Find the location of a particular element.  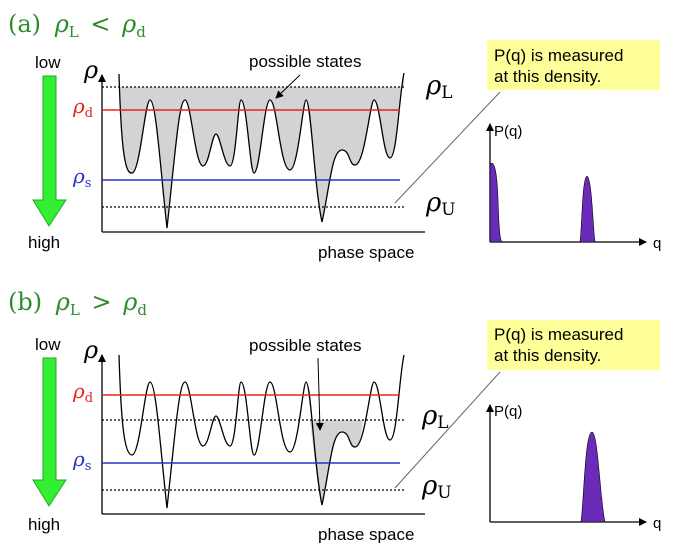

panel-b-title: (b) ρL > ρd is located at coordinates (77, 304).